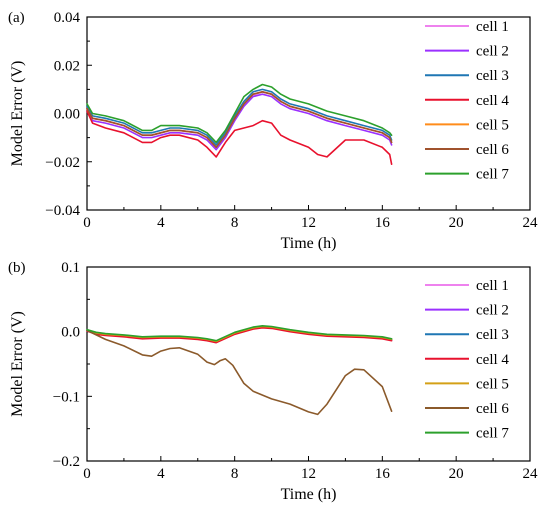 The width and height of the screenshot is (550, 521). What do you see at coordinates (66, 397) in the screenshot?
I see `y-tick-label: −0.1` at bounding box center [66, 397].